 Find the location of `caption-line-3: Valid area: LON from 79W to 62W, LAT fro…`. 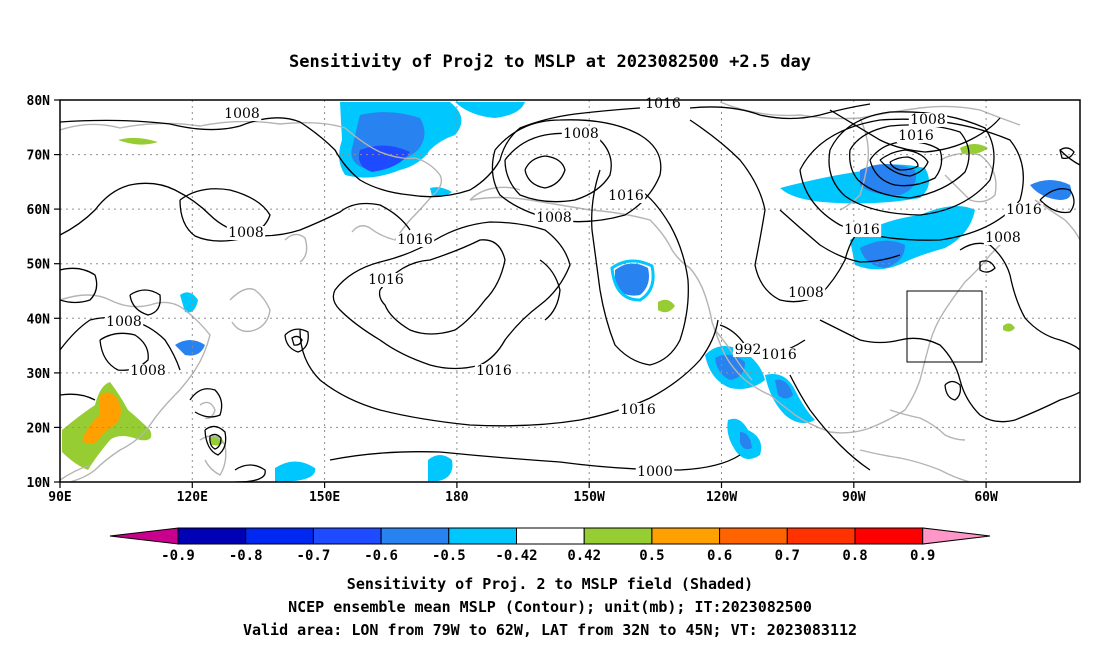

caption-line-3: Valid area: LON from 79W to 62W, LAT fro… is located at coordinates (550, 630).